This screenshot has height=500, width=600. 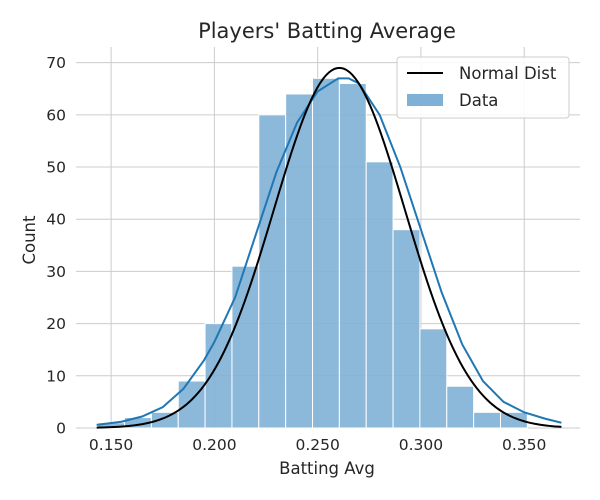 I want to click on x-tick-label: 0.250, so click(x=317, y=445).